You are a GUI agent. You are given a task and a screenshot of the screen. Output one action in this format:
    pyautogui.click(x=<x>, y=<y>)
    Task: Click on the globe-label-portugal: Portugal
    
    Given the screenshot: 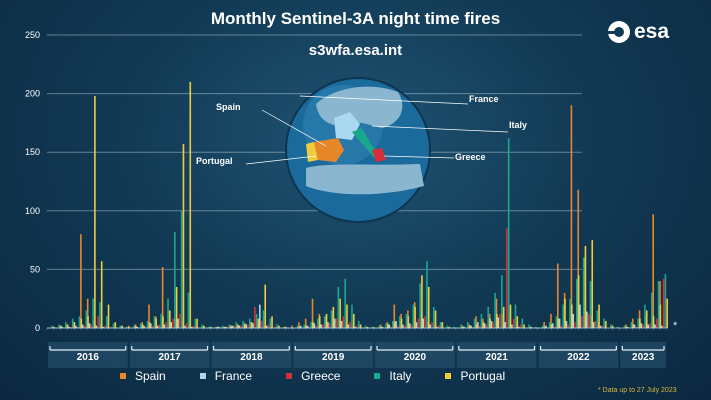 What is the action you would take?
    pyautogui.click(x=214, y=161)
    